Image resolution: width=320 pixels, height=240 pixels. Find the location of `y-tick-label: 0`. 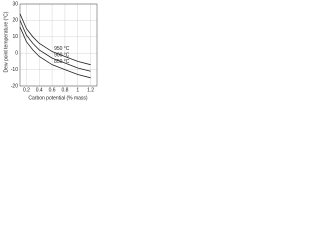

y-tick-label: 0 is located at coordinates (16, 54).